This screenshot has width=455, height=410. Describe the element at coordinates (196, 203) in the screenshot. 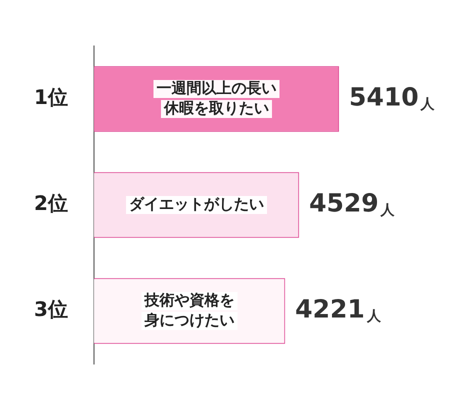

I see `annotation: ダイエットがしたい` at that location.